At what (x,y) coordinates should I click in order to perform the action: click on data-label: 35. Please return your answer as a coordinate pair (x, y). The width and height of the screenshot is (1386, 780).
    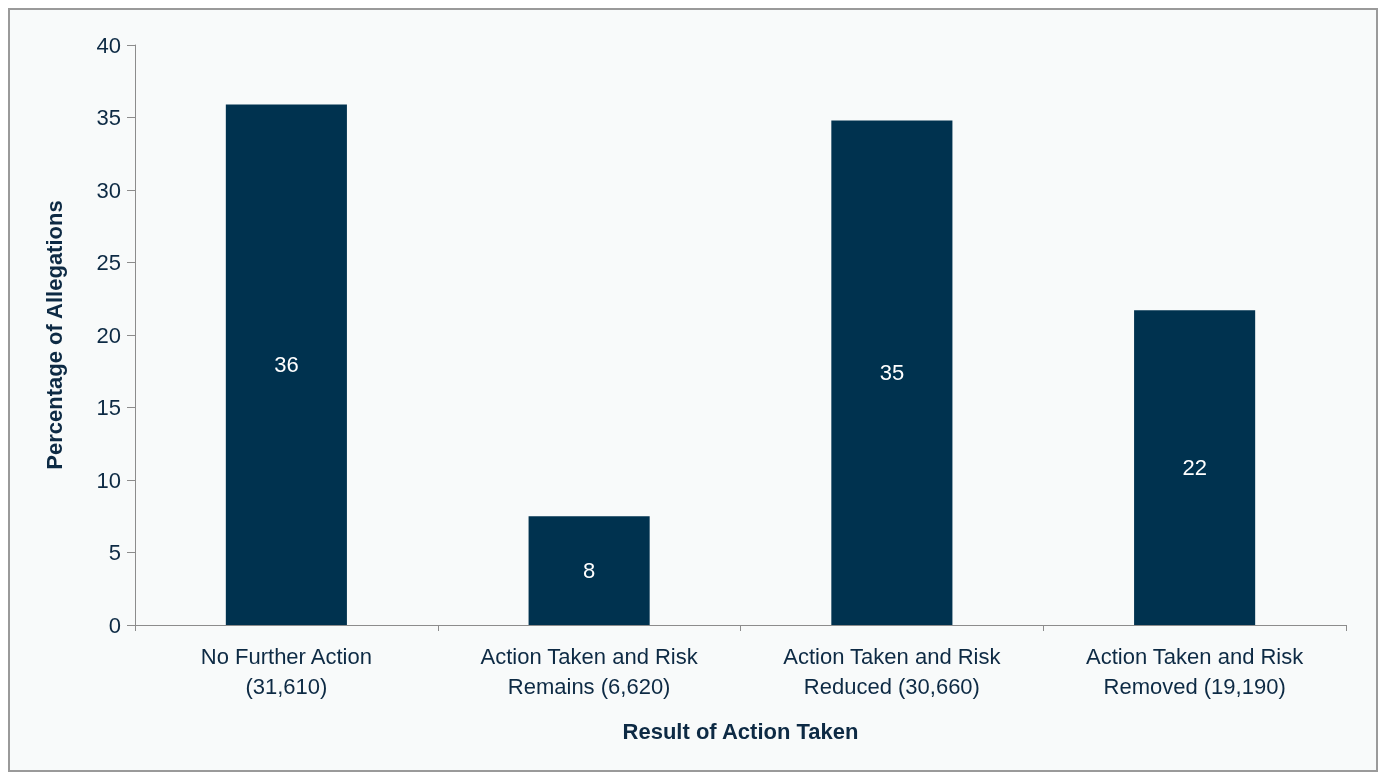
    Looking at the image, I should click on (892, 373).